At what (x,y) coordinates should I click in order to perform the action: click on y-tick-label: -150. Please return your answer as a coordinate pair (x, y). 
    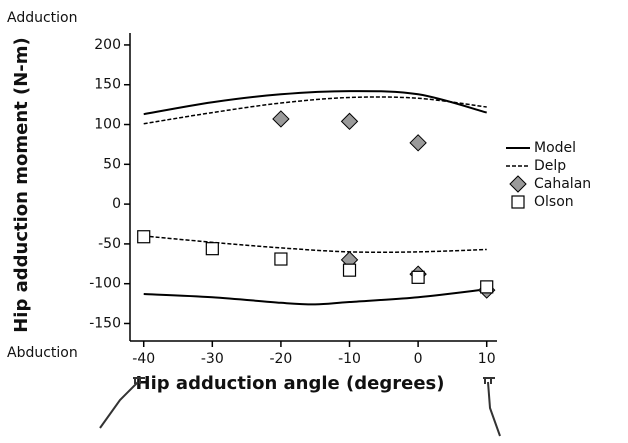
    Looking at the image, I should click on (105, 323).